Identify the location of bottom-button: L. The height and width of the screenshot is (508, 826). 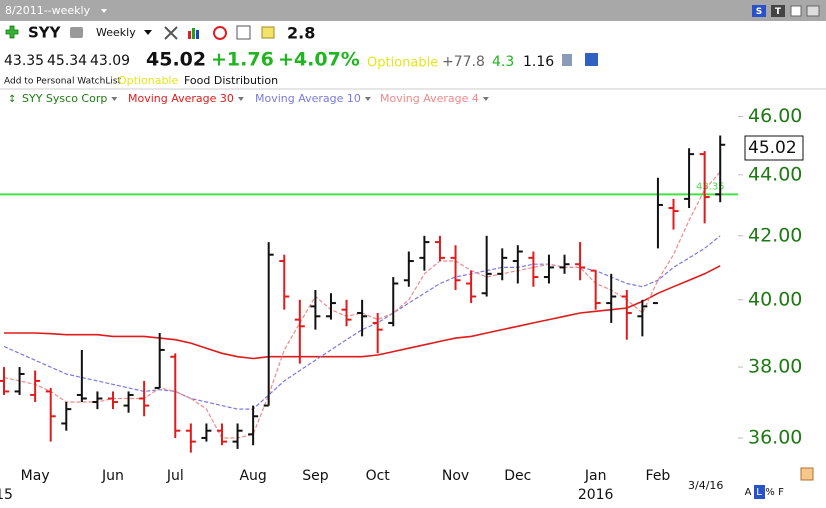
(759, 492).